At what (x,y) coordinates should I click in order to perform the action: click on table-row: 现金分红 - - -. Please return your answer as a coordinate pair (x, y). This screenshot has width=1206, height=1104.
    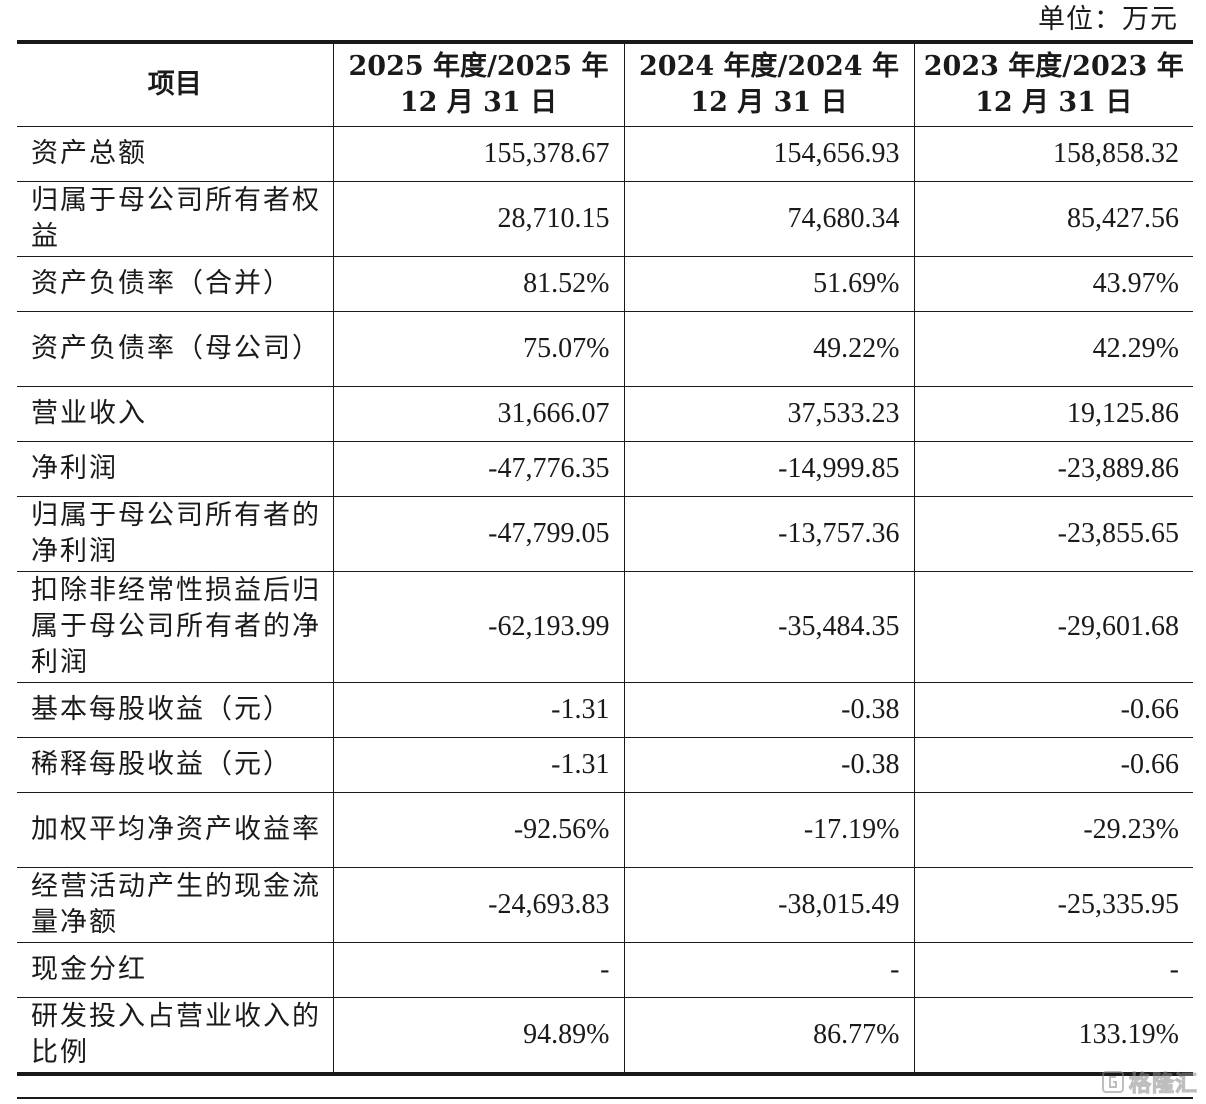
    Looking at the image, I should click on (605, 970).